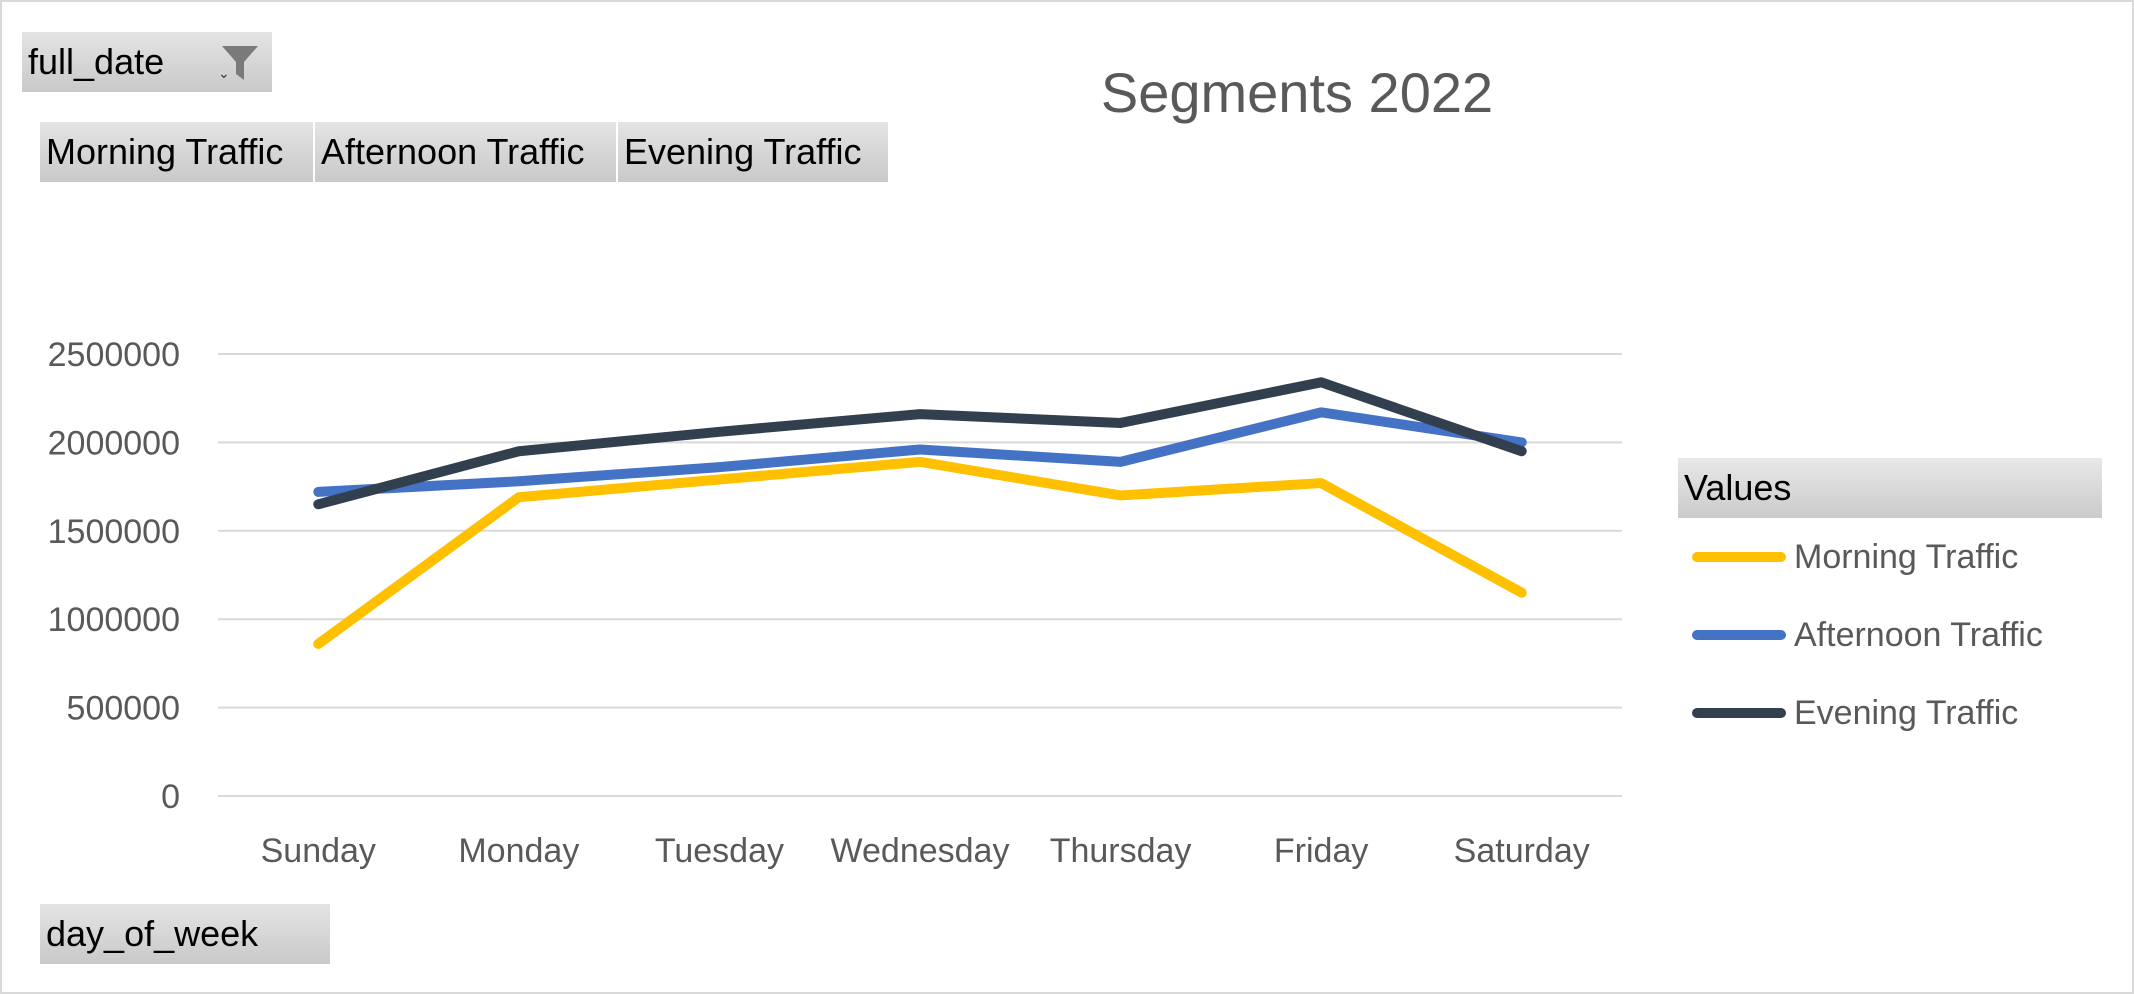  Describe the element at coordinates (152, 933) in the screenshot. I see `axis-field-label: day_of_week` at that location.